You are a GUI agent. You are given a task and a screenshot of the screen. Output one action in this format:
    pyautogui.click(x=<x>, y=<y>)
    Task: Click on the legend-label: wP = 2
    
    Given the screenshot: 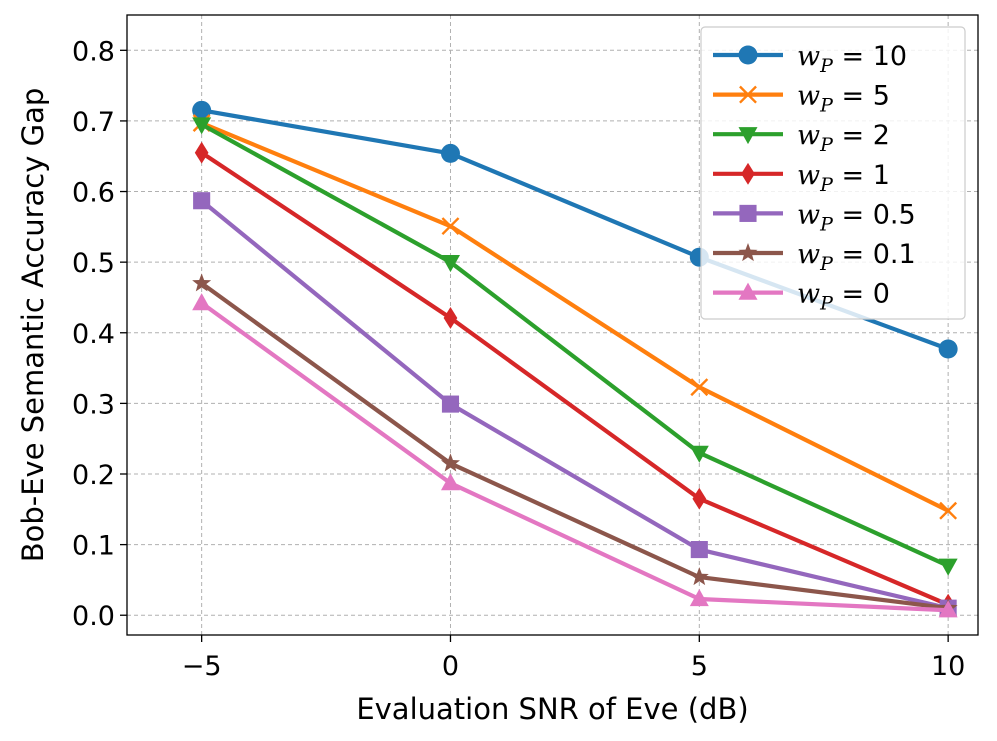 What is the action you would take?
    pyautogui.click(x=843, y=138)
    